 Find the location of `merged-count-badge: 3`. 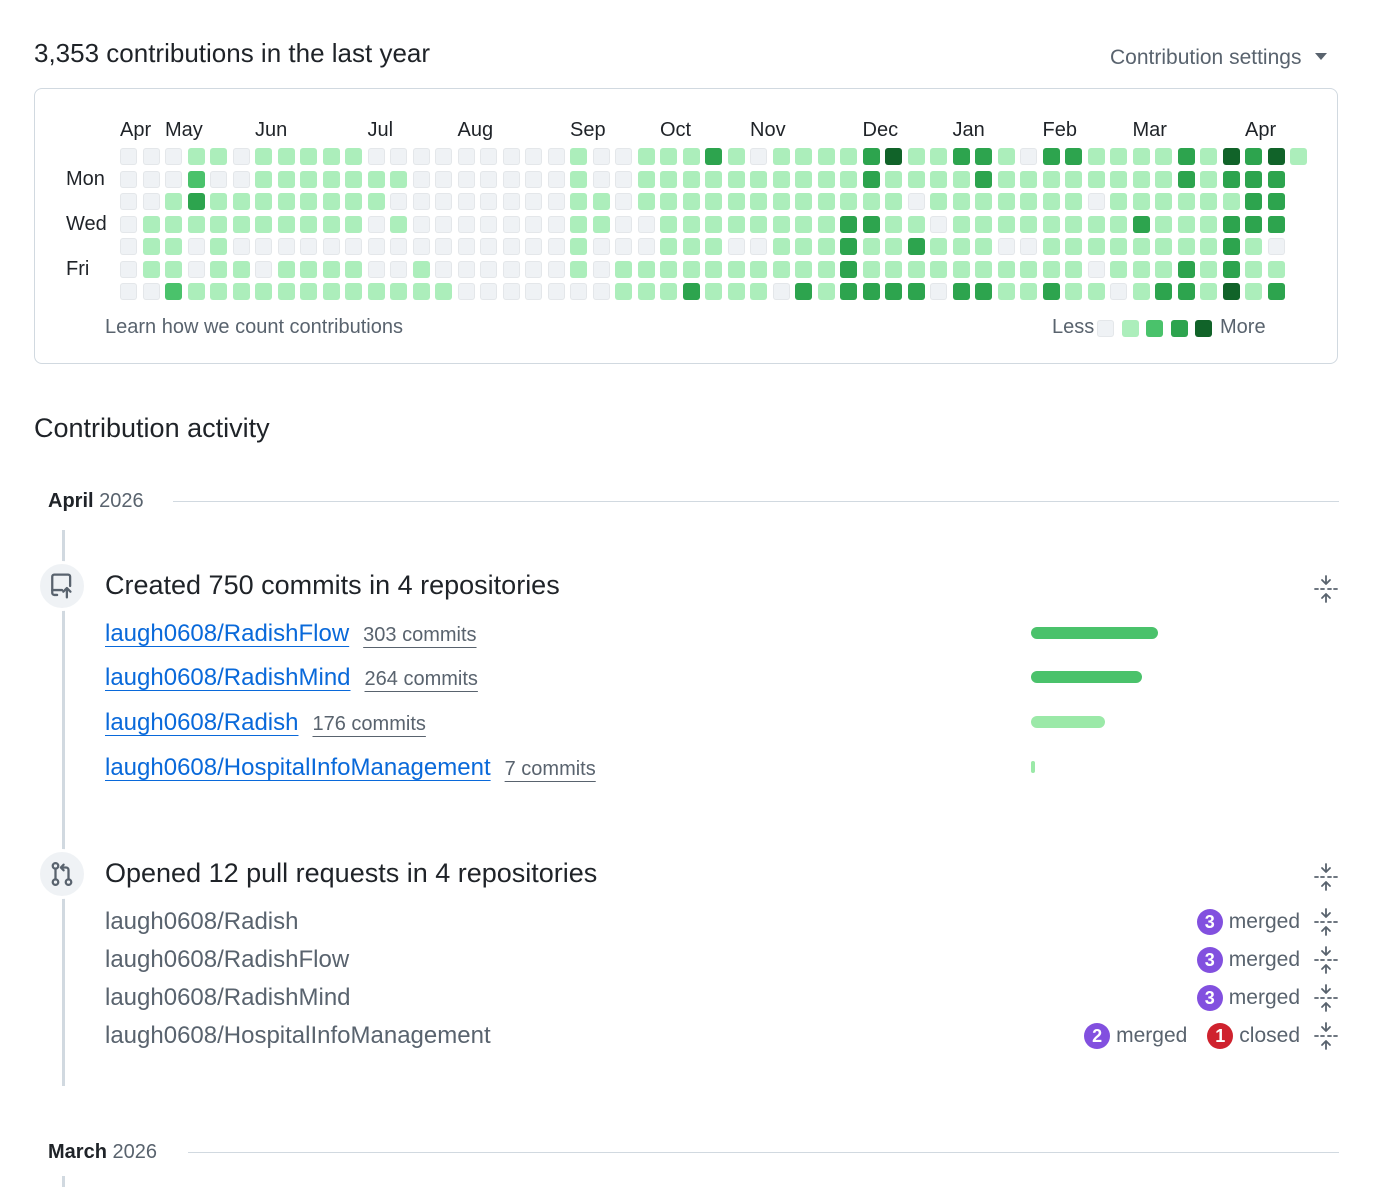

merged-count-badge: 3 is located at coordinates (1209, 998).